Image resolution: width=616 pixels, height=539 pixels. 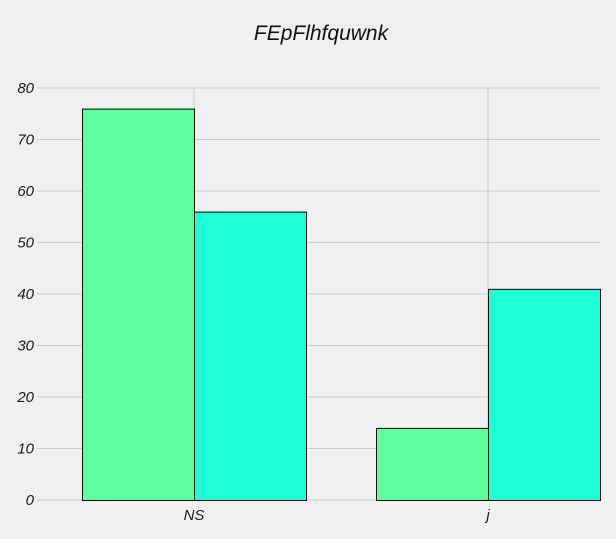 I want to click on y-tick-label: 30, so click(x=25, y=346).